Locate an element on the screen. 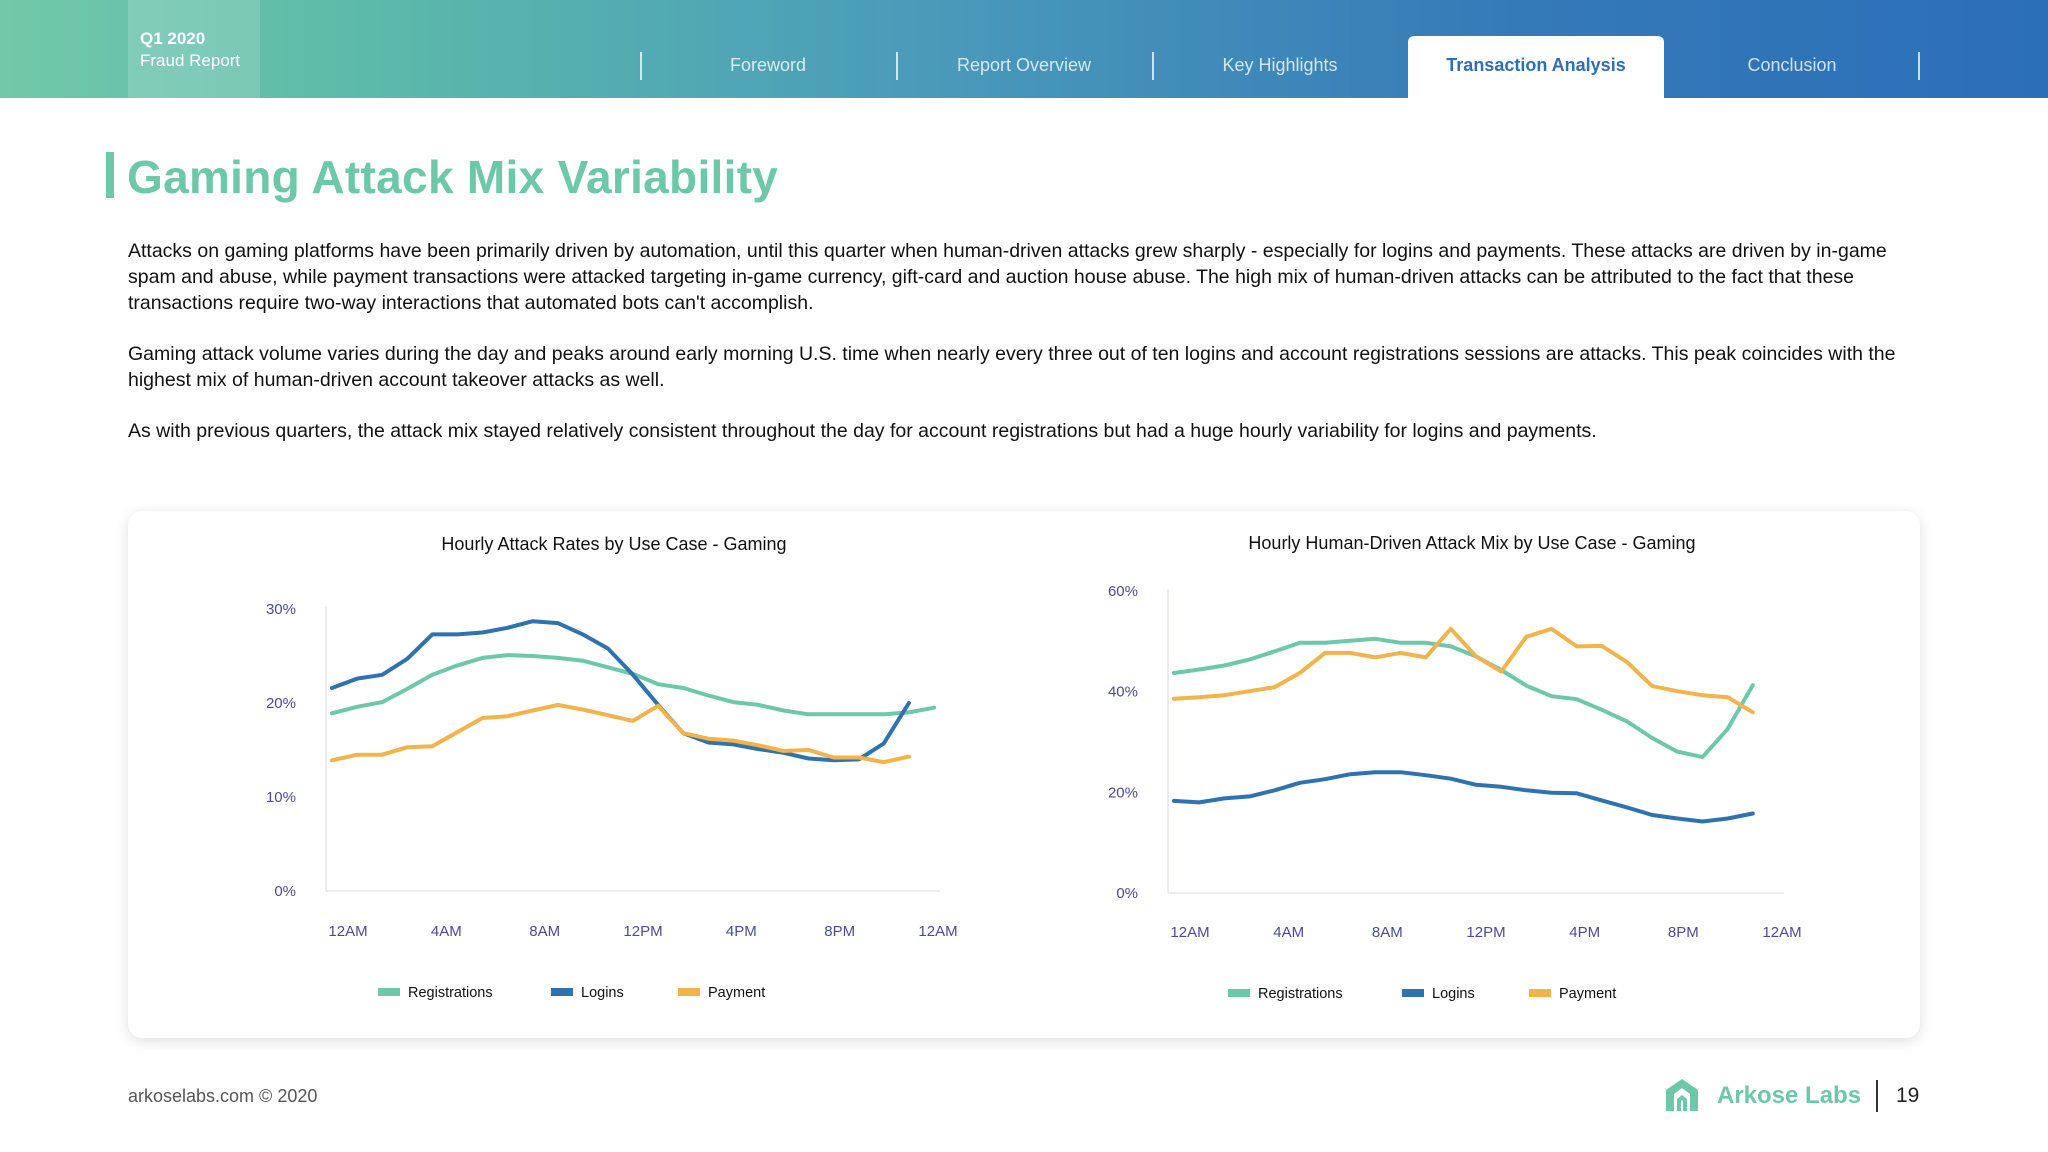 This screenshot has width=2048, height=1152. chart1-legend-label-registrations: Registrations is located at coordinates (450, 993).